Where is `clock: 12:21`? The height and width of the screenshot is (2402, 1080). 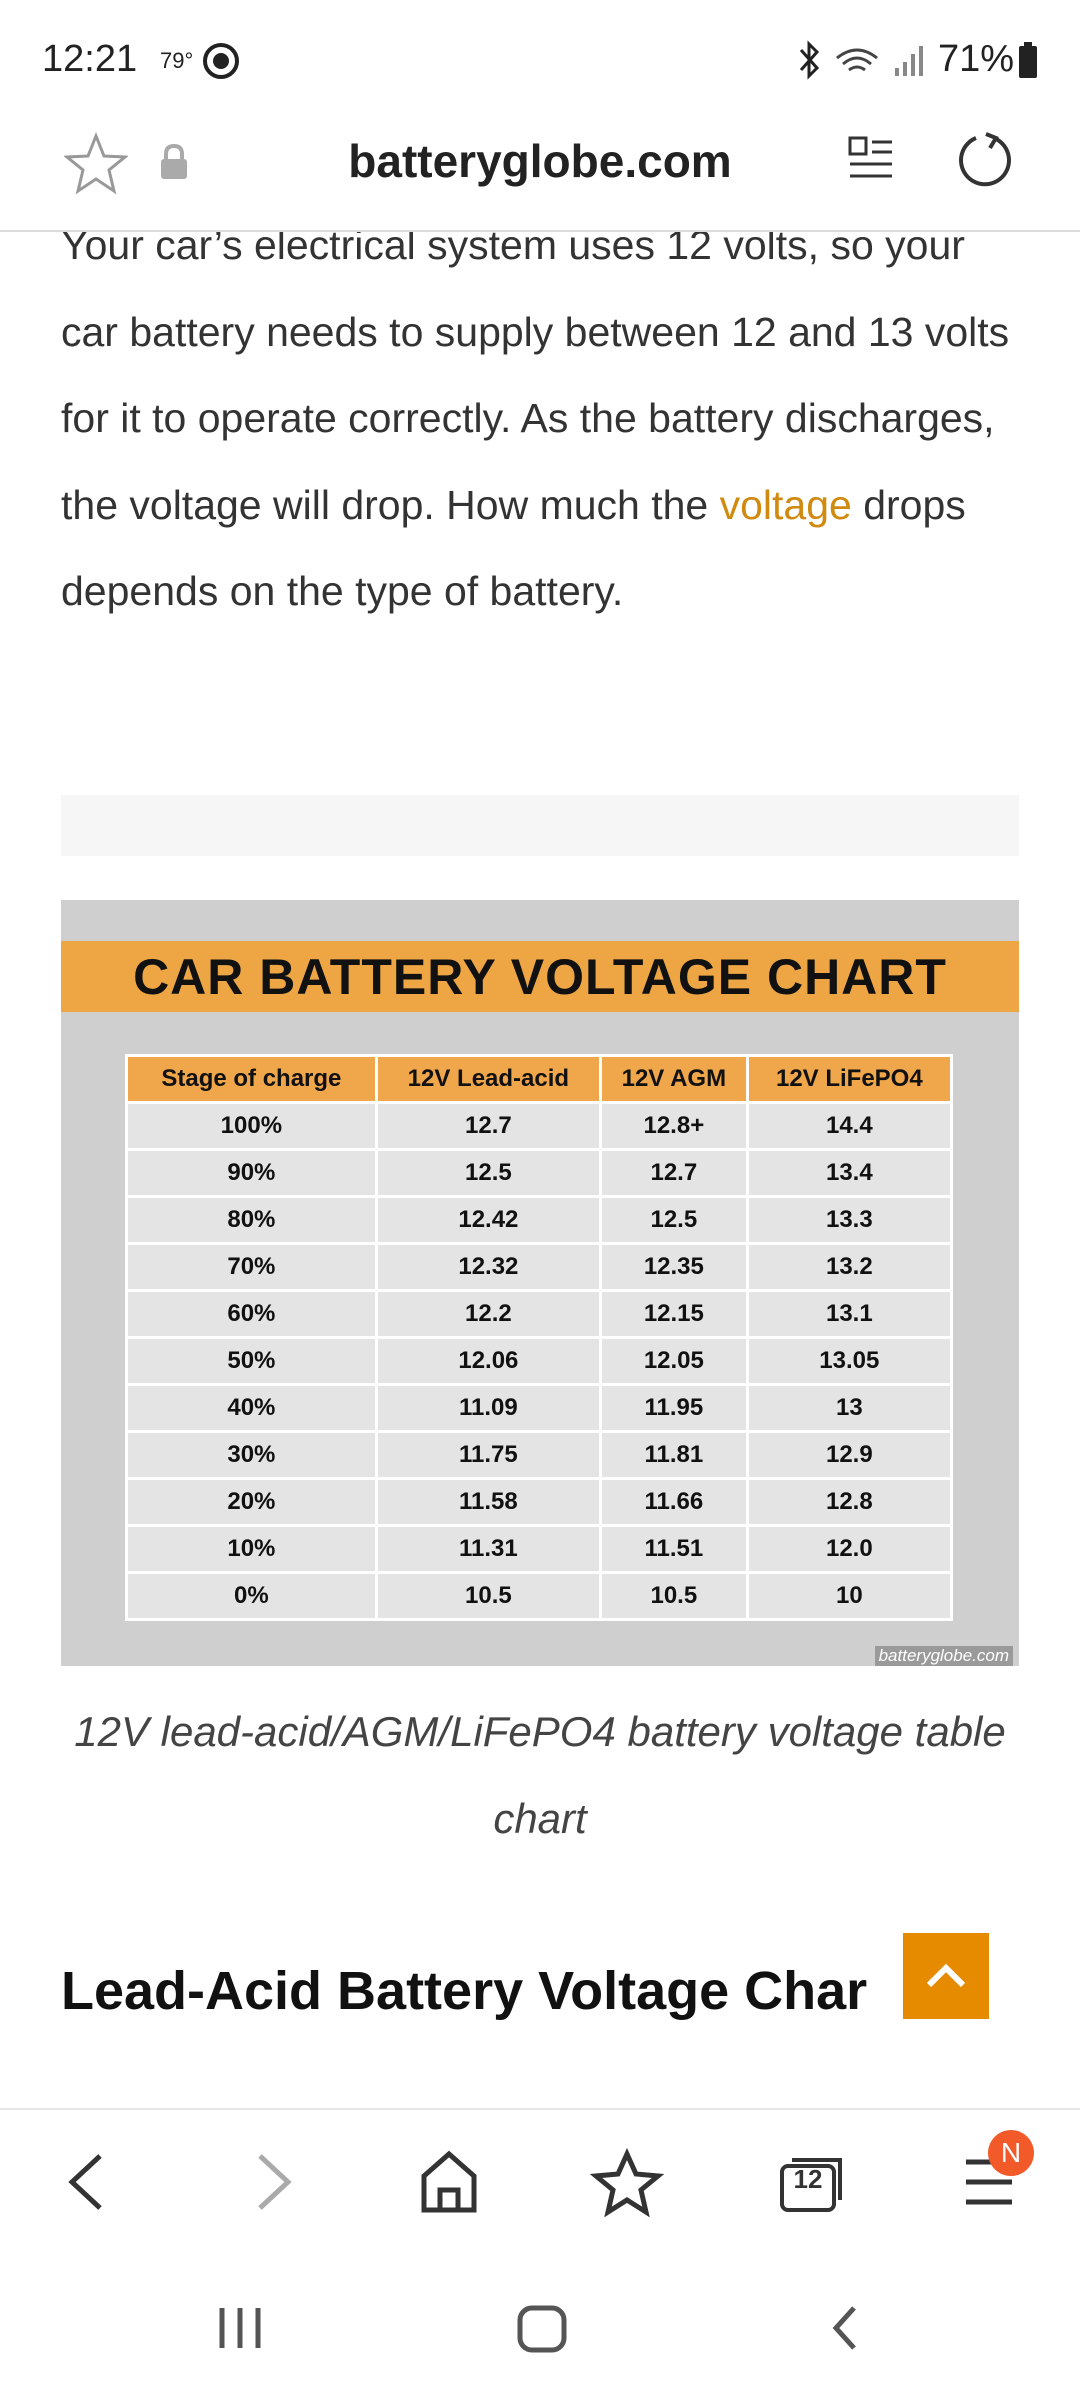 clock: 12:21 is located at coordinates (90, 59).